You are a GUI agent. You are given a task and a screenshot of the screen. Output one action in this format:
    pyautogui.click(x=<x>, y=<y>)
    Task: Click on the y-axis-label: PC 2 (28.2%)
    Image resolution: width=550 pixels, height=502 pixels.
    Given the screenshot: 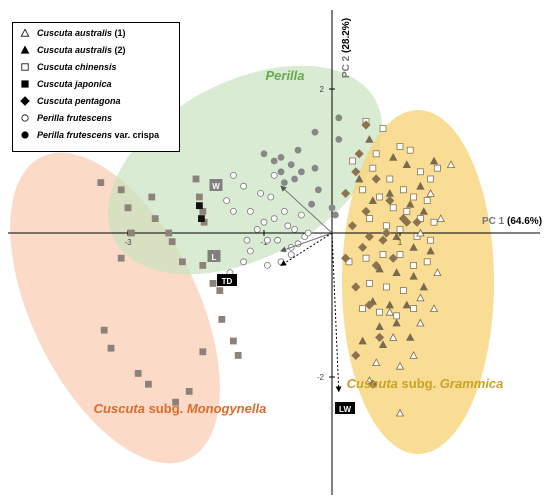 What is the action you would take?
    pyautogui.click(x=346, y=48)
    